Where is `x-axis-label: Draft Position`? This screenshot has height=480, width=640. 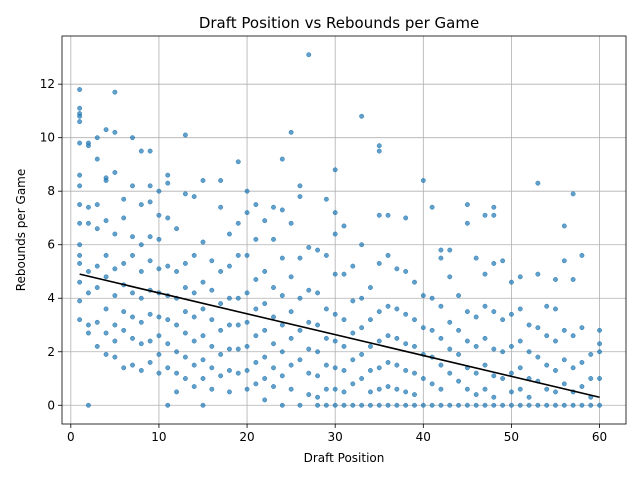
x-axis-label: Draft Position is located at coordinates (344, 458).